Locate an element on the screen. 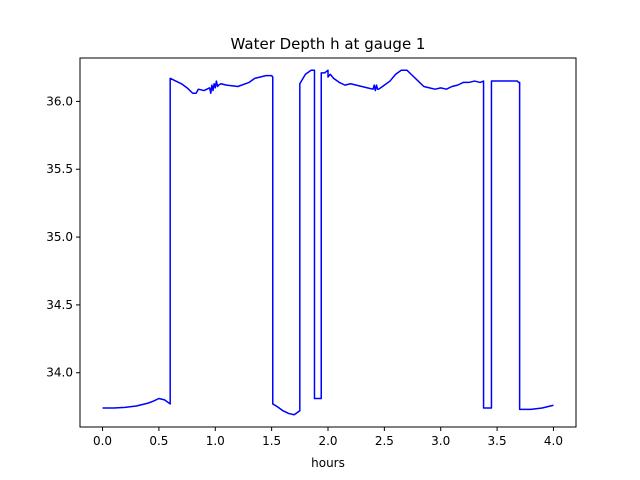 The height and width of the screenshot is (480, 640). x-tick-label: 2.5 is located at coordinates (384, 441).